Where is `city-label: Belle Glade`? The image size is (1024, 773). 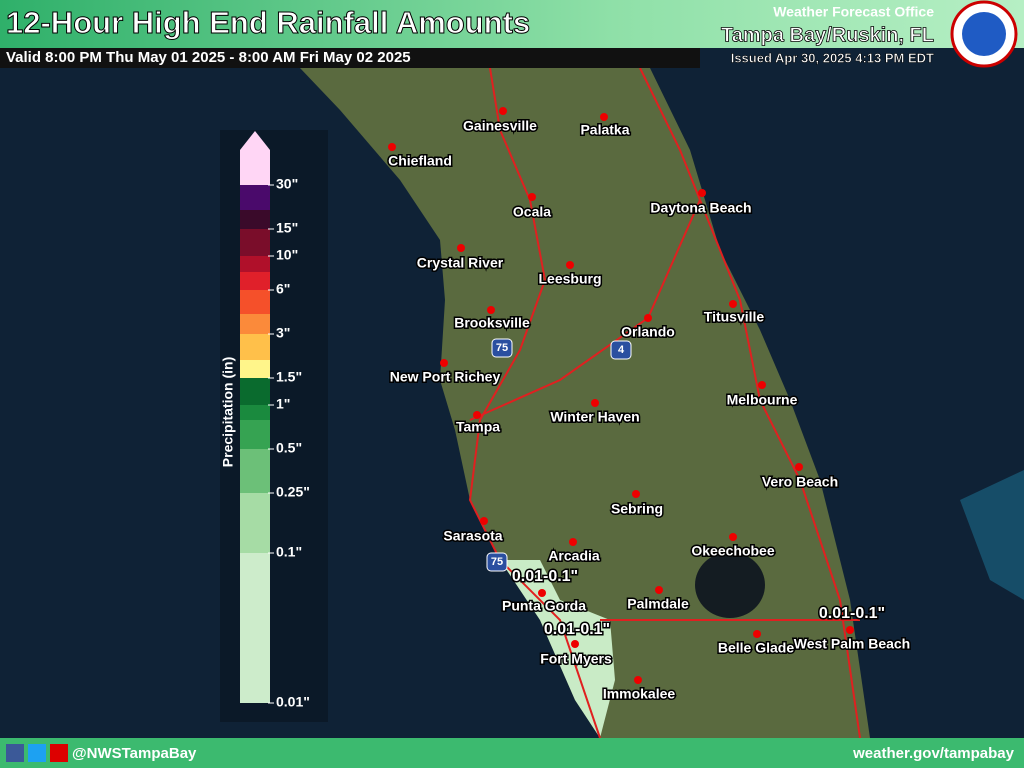 city-label: Belle Glade is located at coordinates (756, 648).